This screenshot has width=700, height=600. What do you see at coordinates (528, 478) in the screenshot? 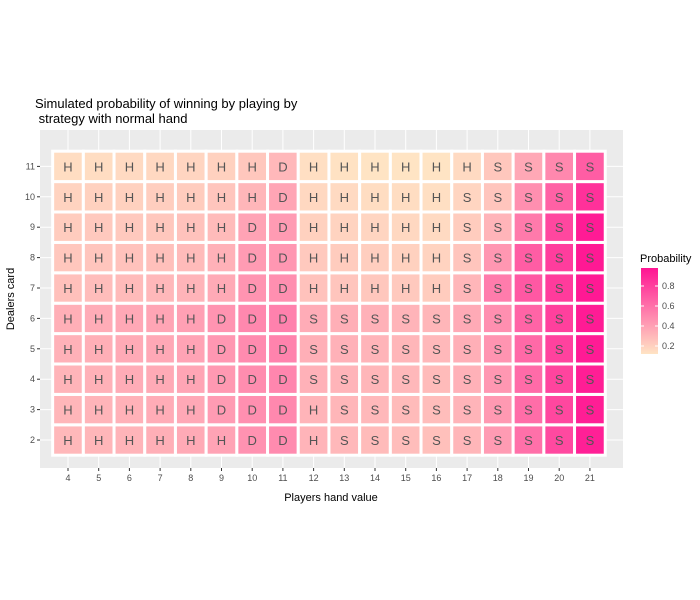
I see `x-tick-label: 19` at bounding box center [528, 478].